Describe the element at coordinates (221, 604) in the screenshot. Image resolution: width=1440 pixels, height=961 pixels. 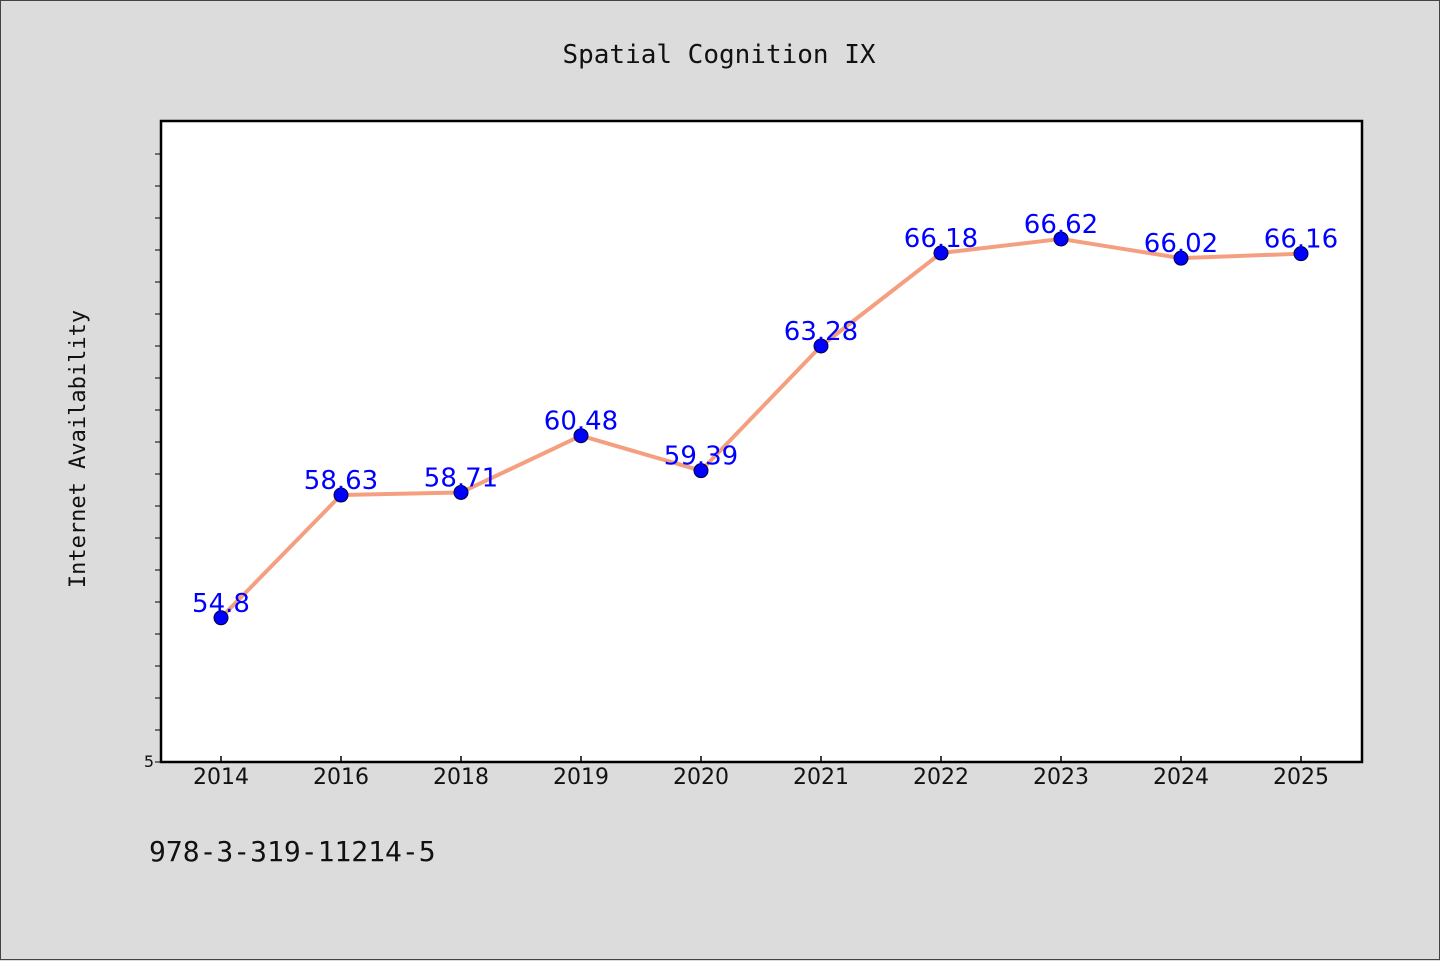
I see `data-label: 54.8` at that location.